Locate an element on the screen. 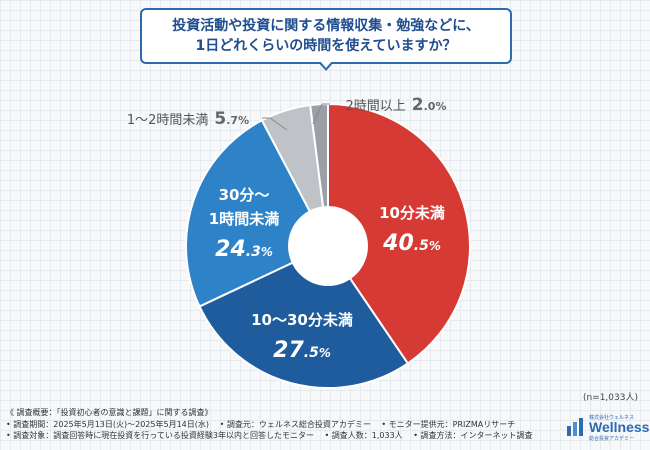  leader-line-1-2h is located at coordinates (275, 124).